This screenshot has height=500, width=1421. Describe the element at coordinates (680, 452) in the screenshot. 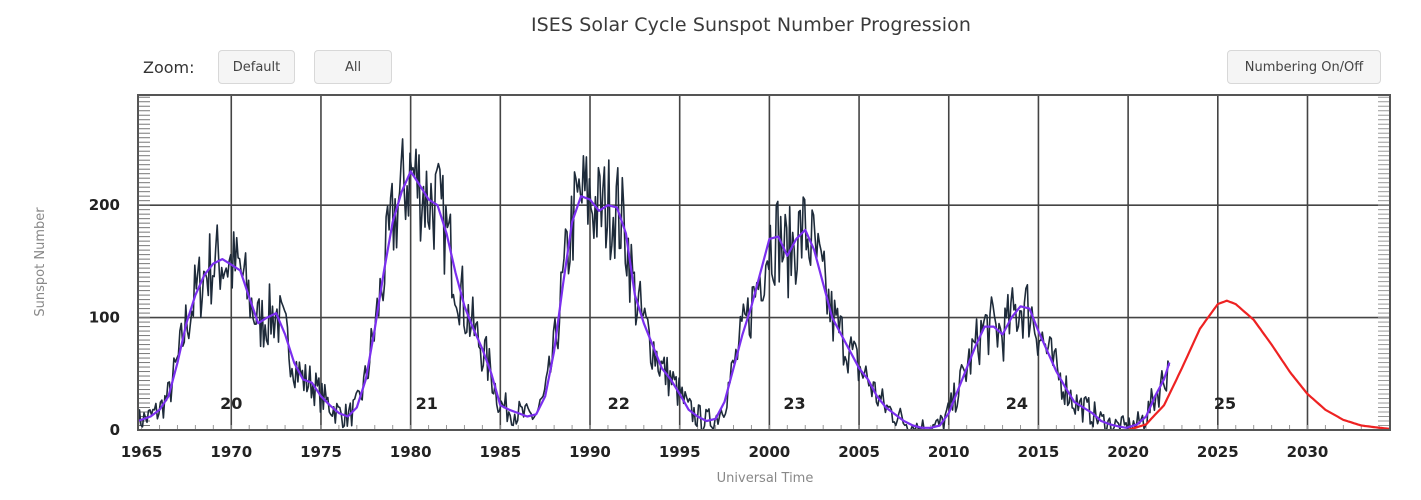

I see `x-tick-label: 1995` at that location.